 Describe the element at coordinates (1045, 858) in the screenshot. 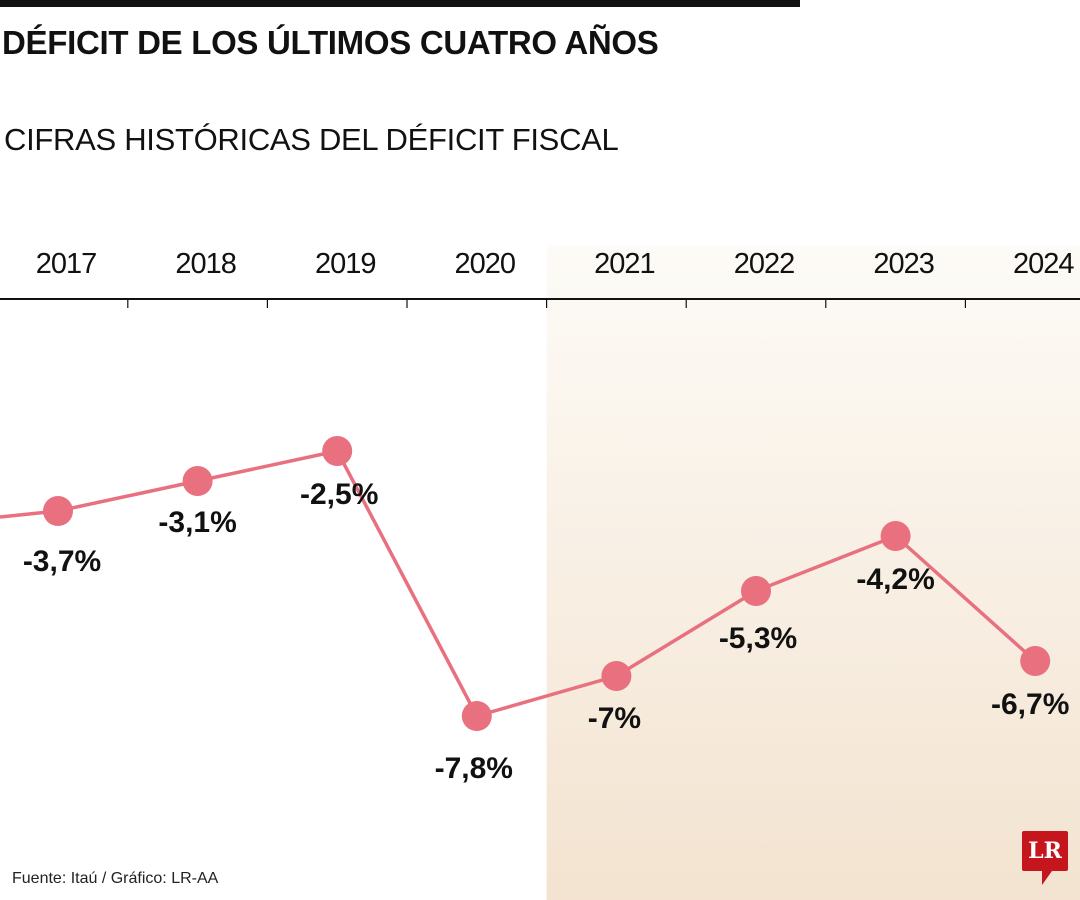

I see `lr-logo: LR` at that location.